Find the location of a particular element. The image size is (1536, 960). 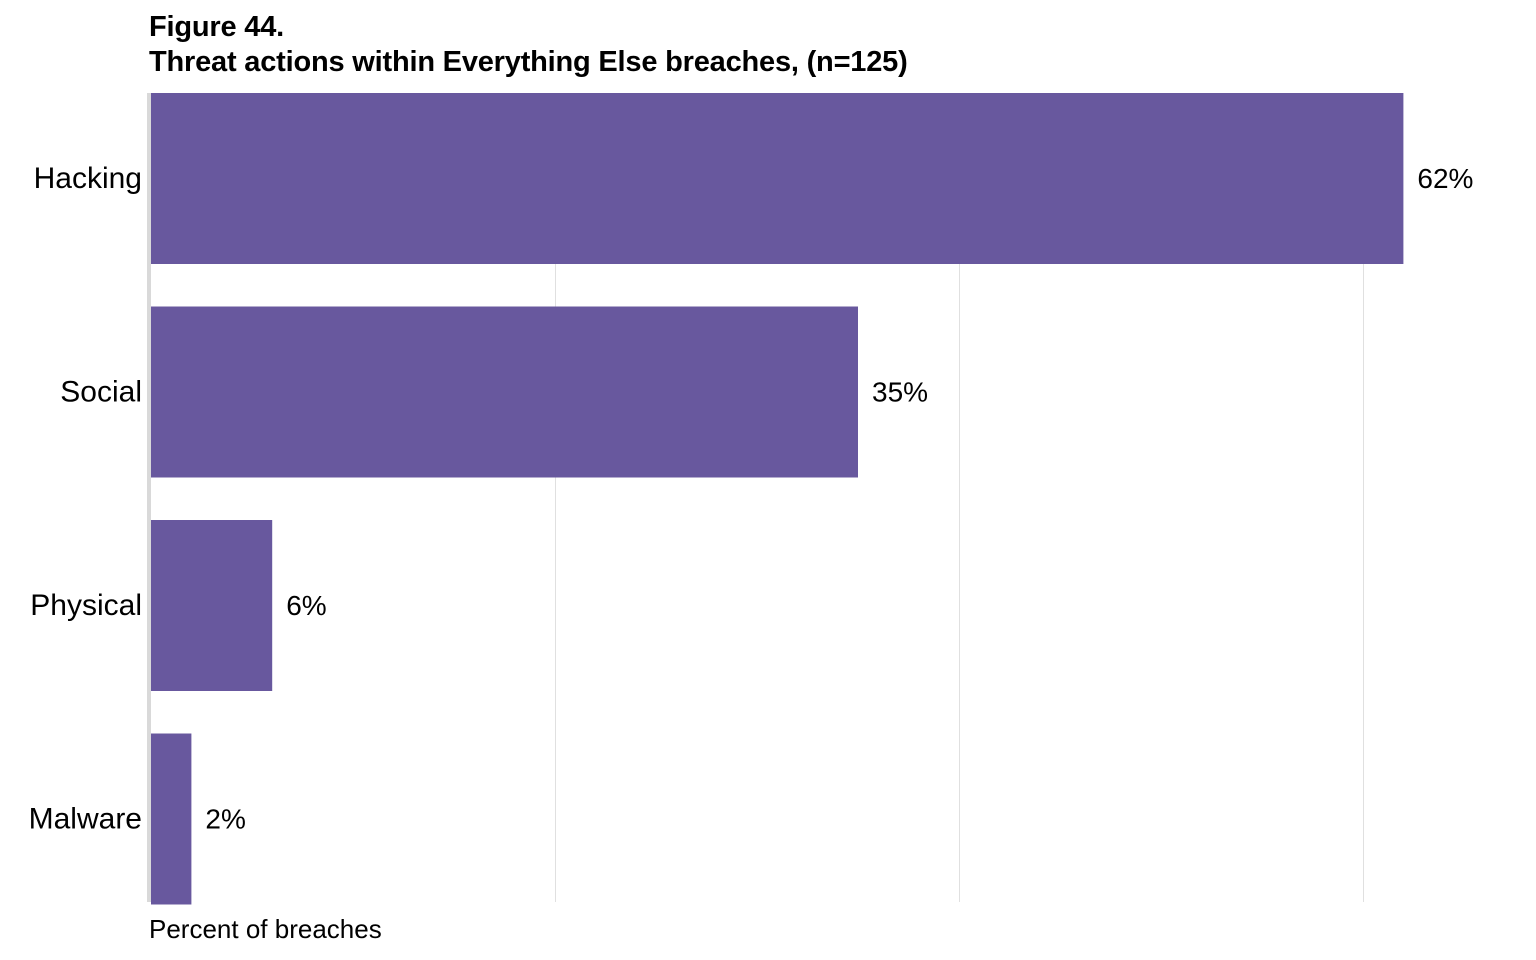

value-label-physical: 6% is located at coordinates (306, 605).